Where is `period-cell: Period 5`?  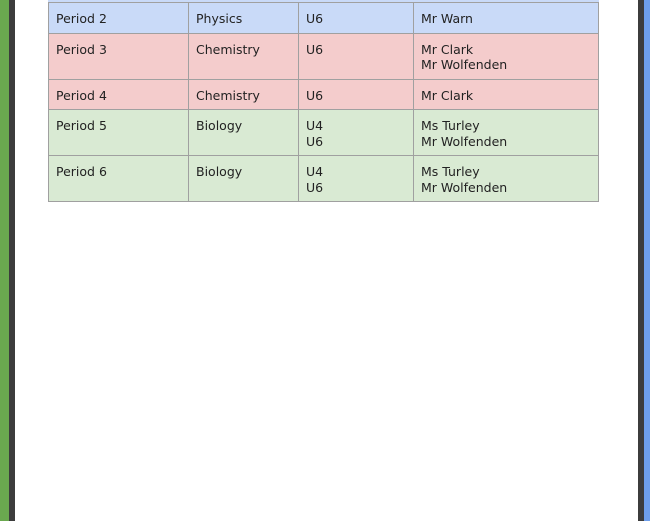 period-cell: Period 5 is located at coordinates (118, 132).